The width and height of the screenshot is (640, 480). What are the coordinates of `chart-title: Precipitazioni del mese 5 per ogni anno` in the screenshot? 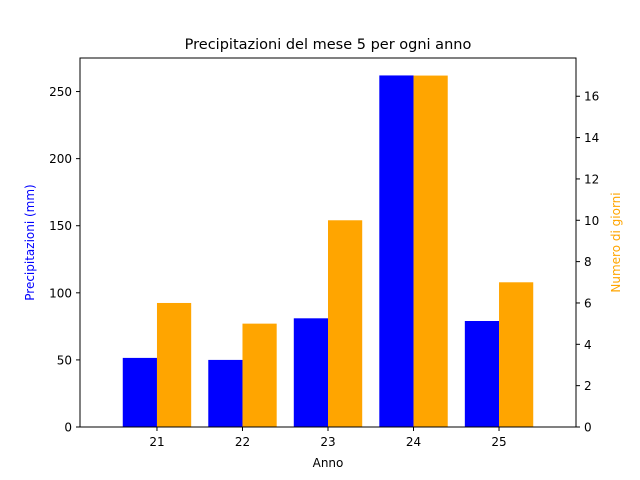 It's located at (328, 45).